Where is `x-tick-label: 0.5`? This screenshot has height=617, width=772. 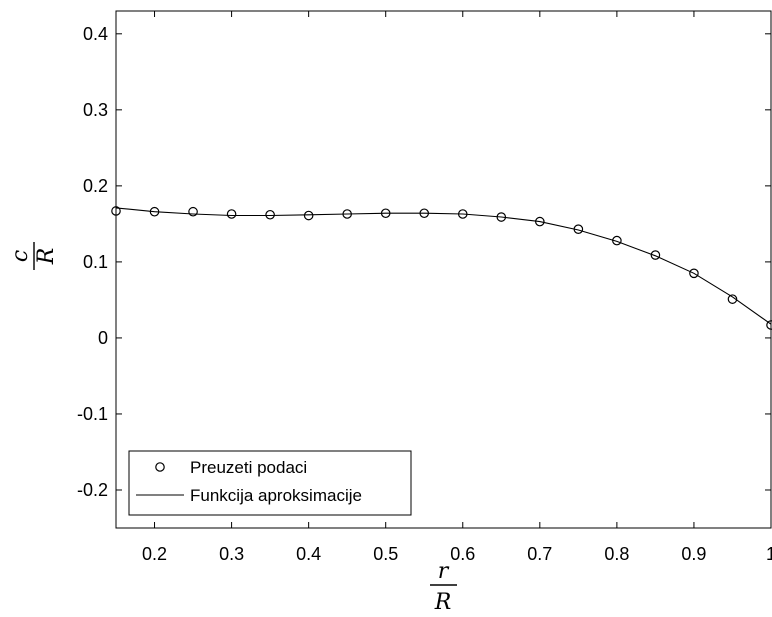 x-tick-label: 0.5 is located at coordinates (385, 554).